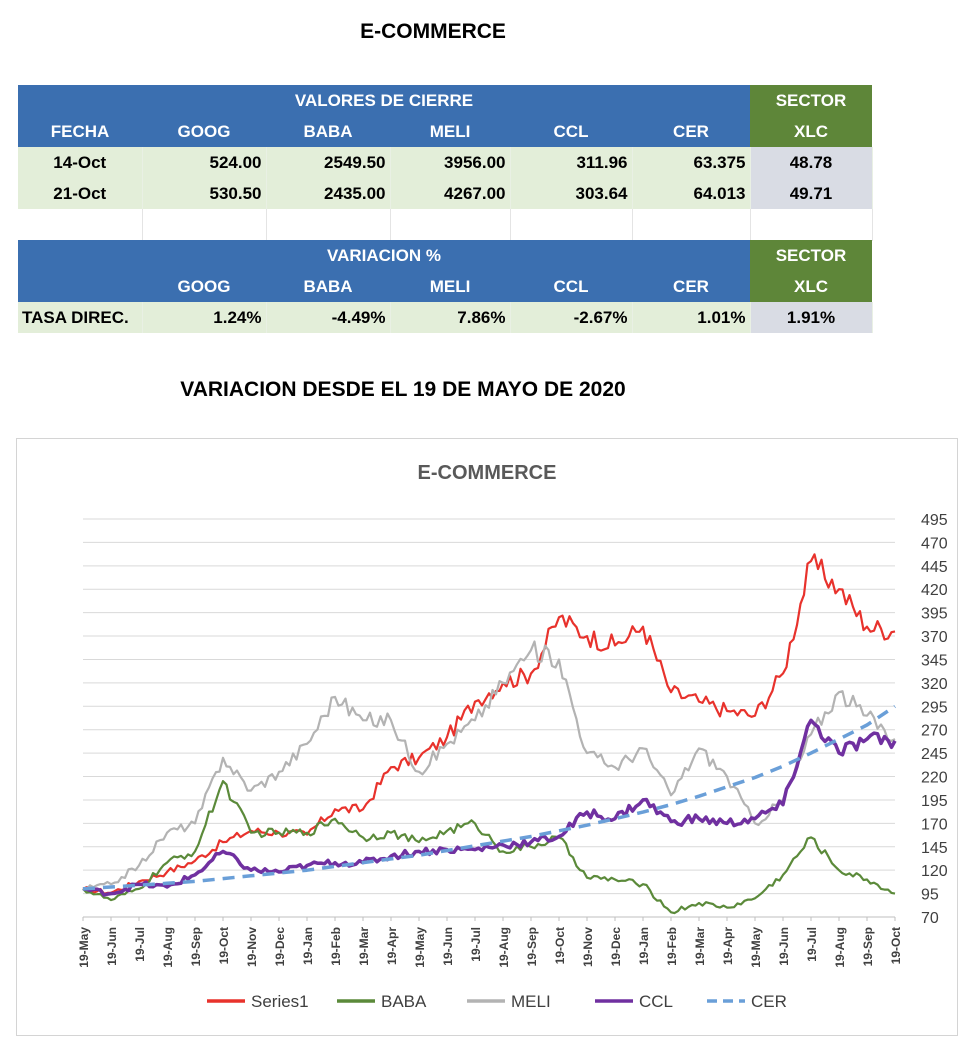 Image resolution: width=980 pixels, height=1058 pixels. Describe the element at coordinates (404, 1001) in the screenshot. I see `legend-label: BABA` at that location.